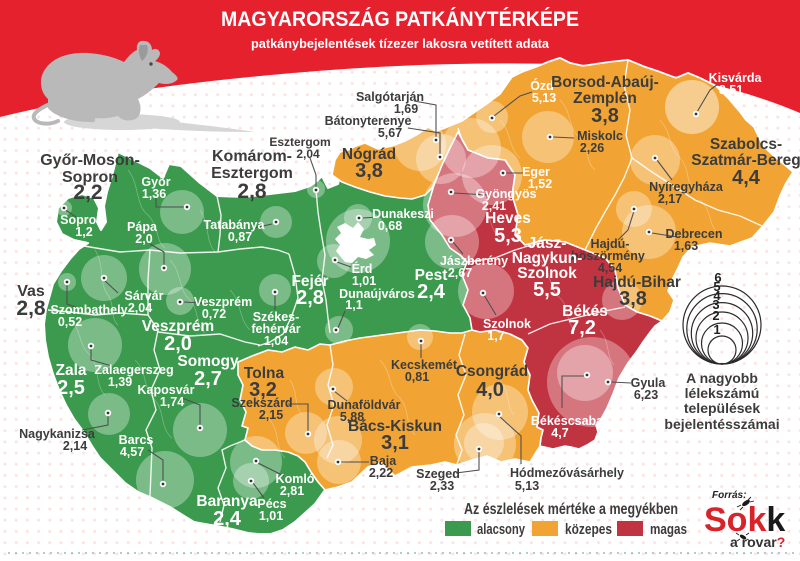  What do you see at coordinates (736, 78) in the screenshot?
I see `svg-text: Kisvárda` at bounding box center [736, 78].